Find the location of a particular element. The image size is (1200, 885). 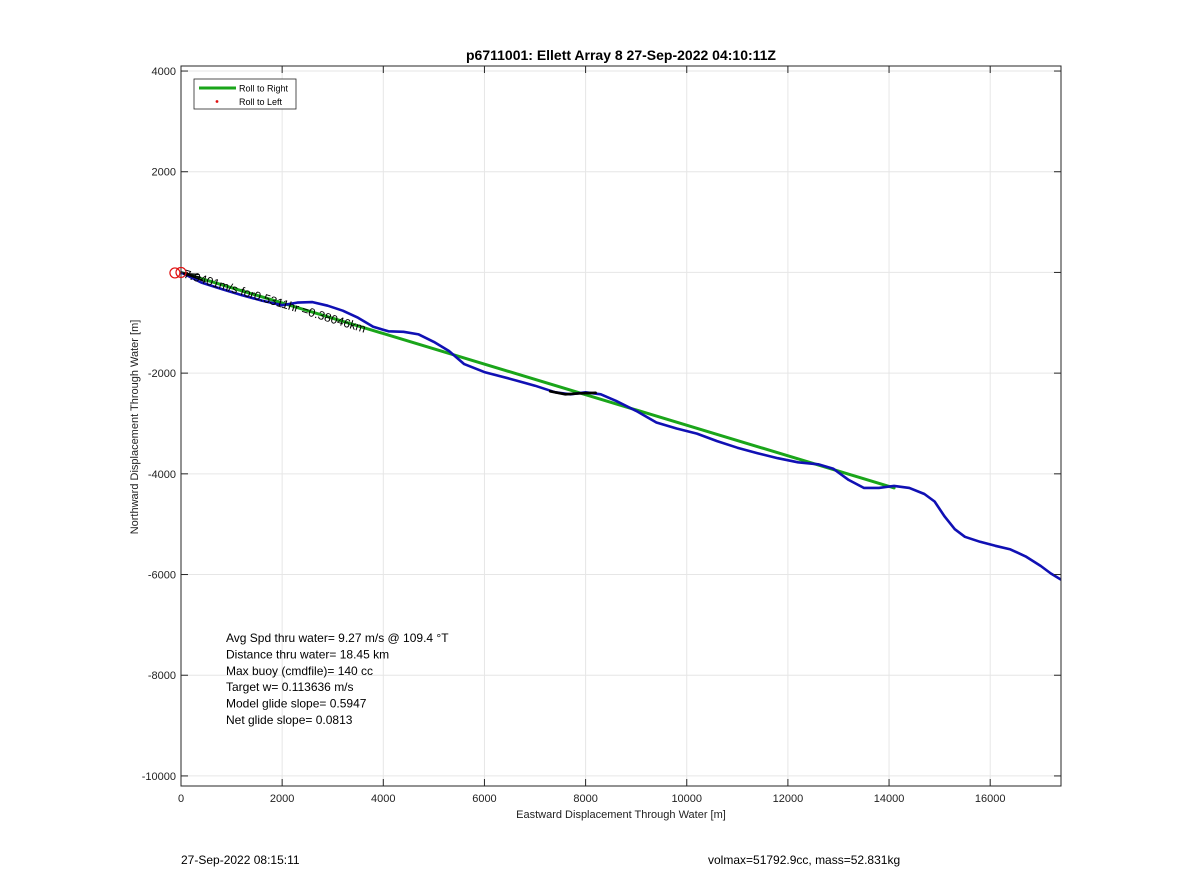

stats-line: Avg Spd thru water= 9.27 m/s @ 109.4 °T is located at coordinates (337, 638).